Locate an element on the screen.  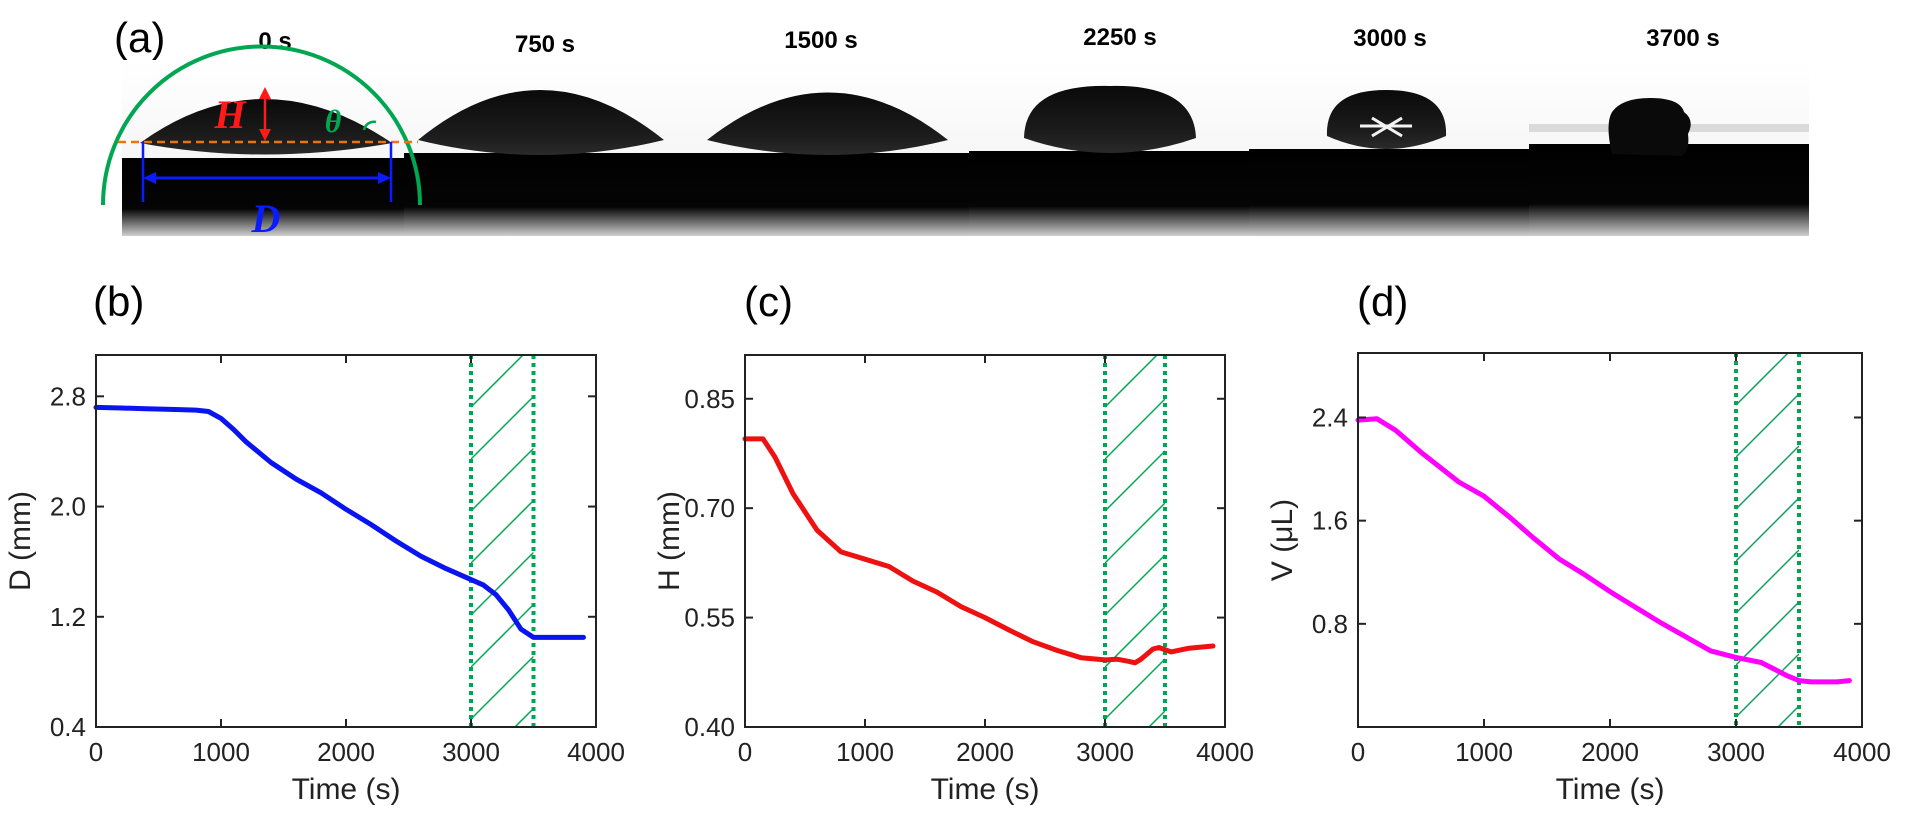
droplet-frame-750: 750 s is located at coordinates (545, 133).